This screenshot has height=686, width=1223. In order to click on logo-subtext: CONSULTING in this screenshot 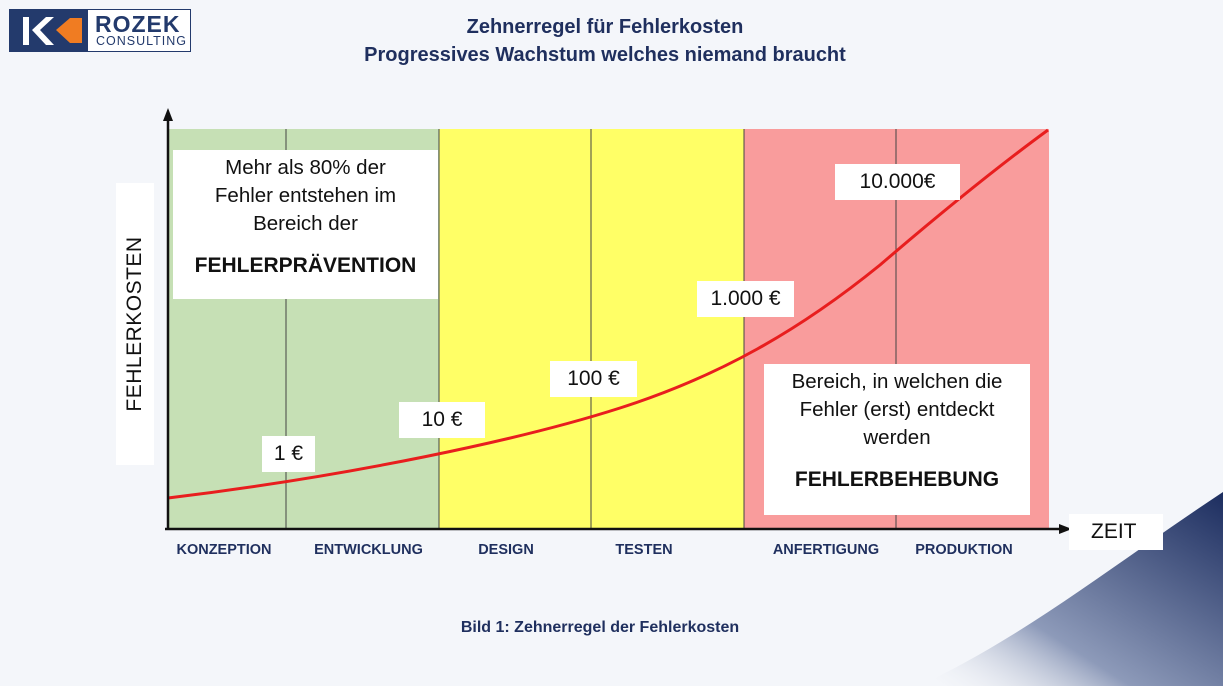, I will do `click(142, 41)`.